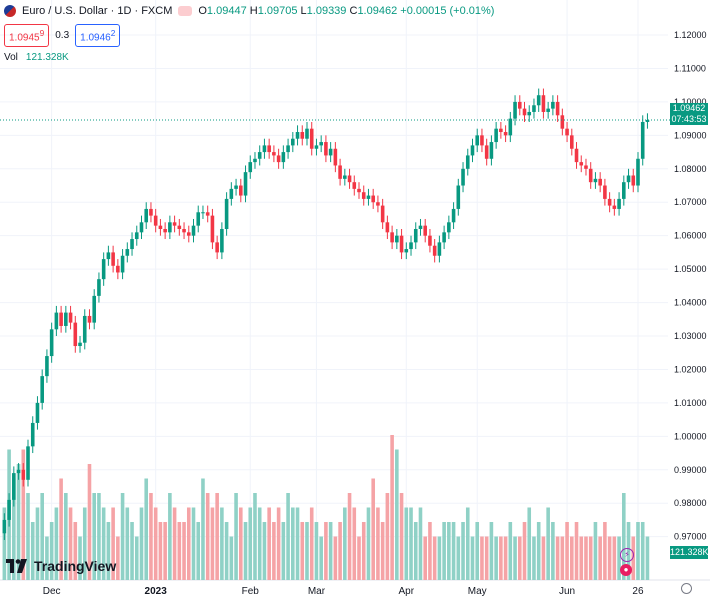 Image resolution: width=710 pixels, height=605 pixels. I want to click on sell-button: 1.09459, so click(27, 36).